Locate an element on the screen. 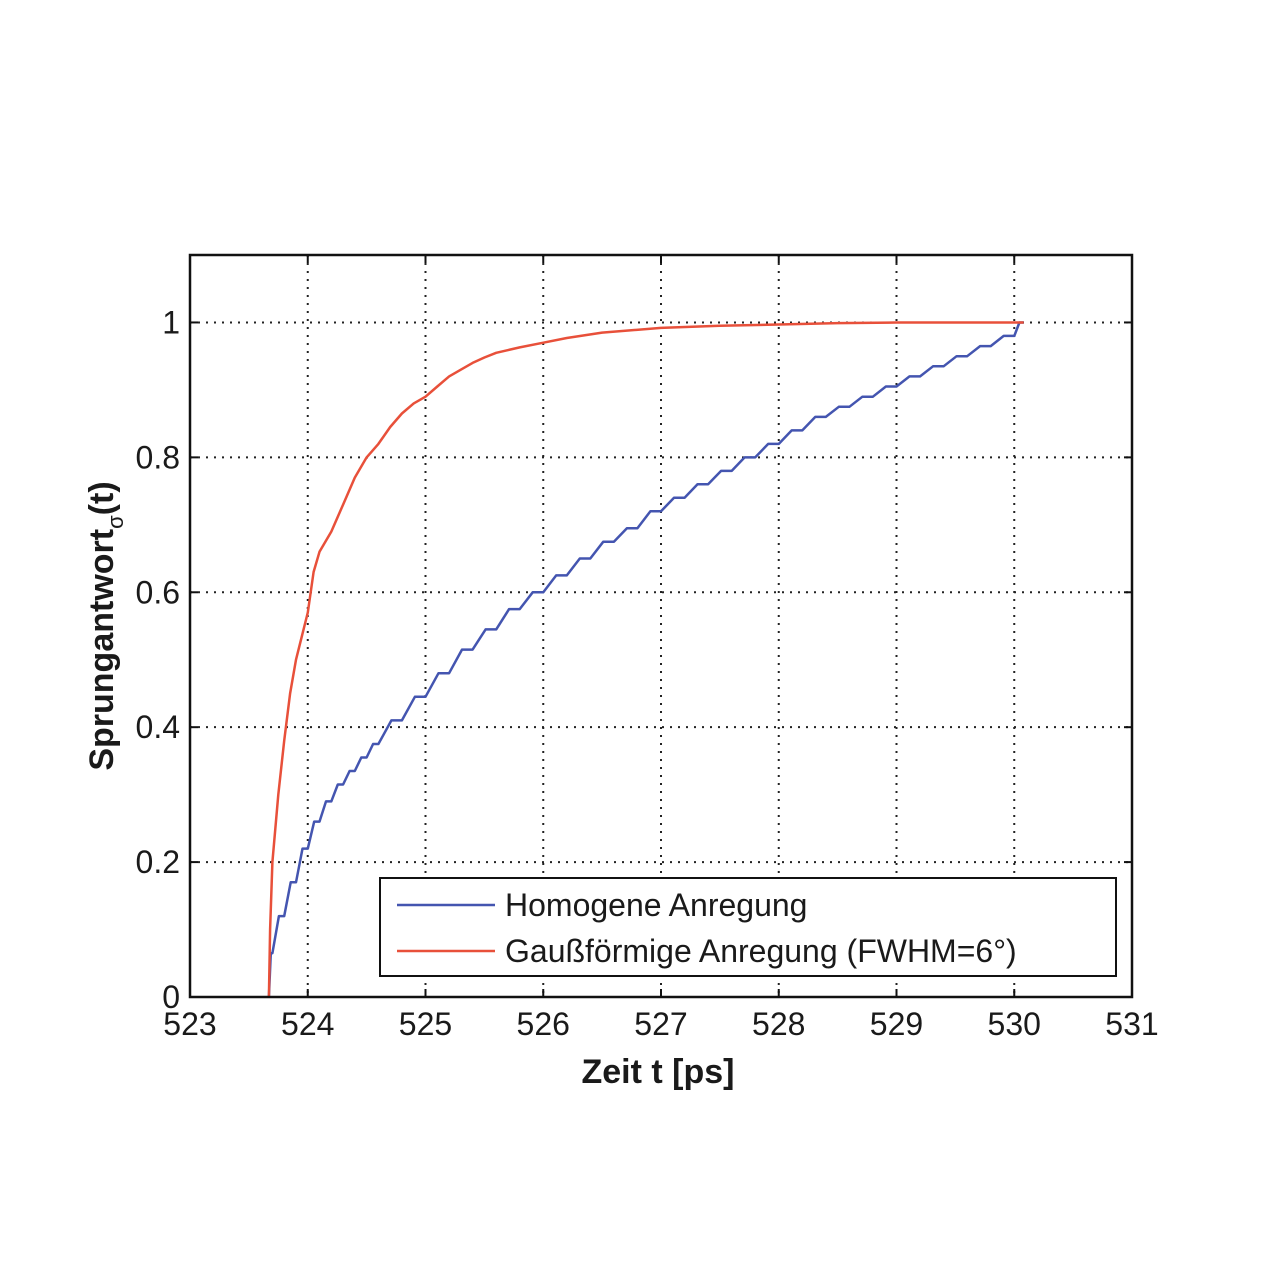 The height and width of the screenshot is (1280, 1280). legend-box is located at coordinates (748, 927).